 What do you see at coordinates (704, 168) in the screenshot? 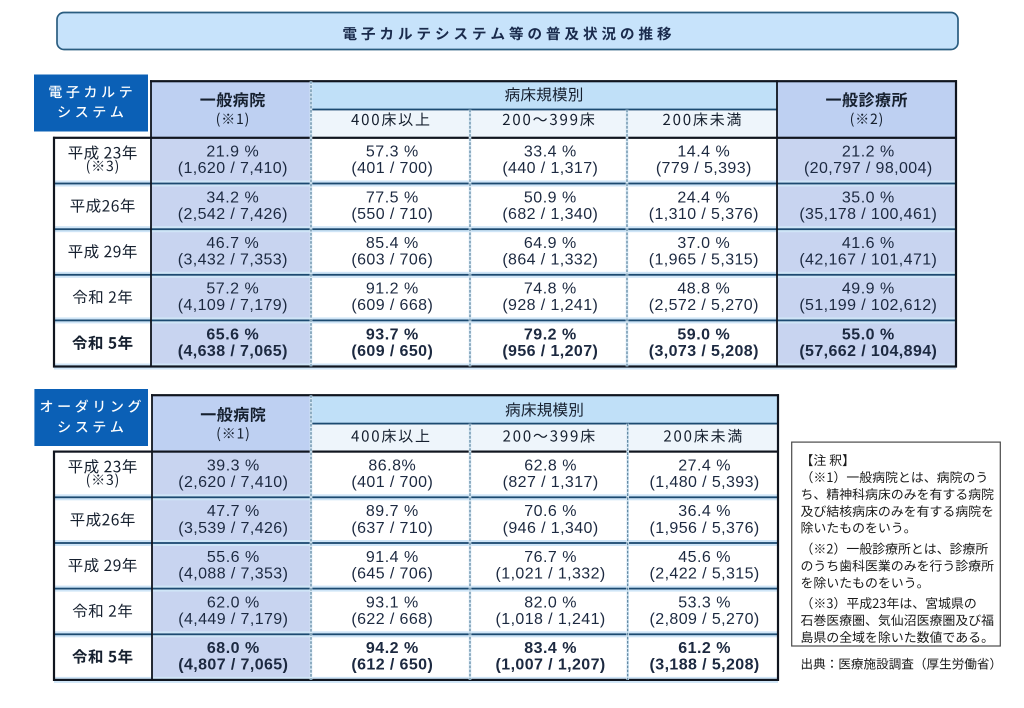
I see `svg-text: (779 / 5,393)` at bounding box center [704, 168].